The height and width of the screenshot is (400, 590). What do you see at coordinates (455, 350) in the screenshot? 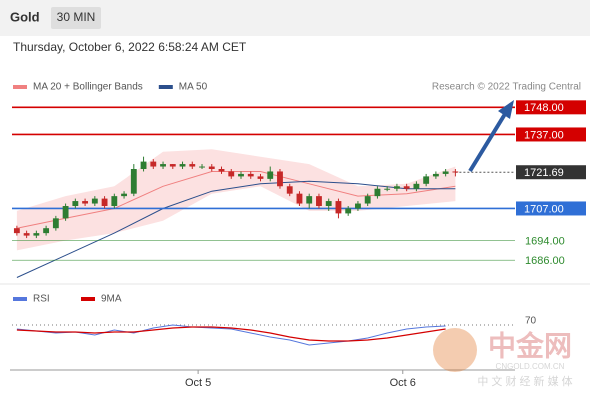
I see `watermark-logo` at bounding box center [455, 350].